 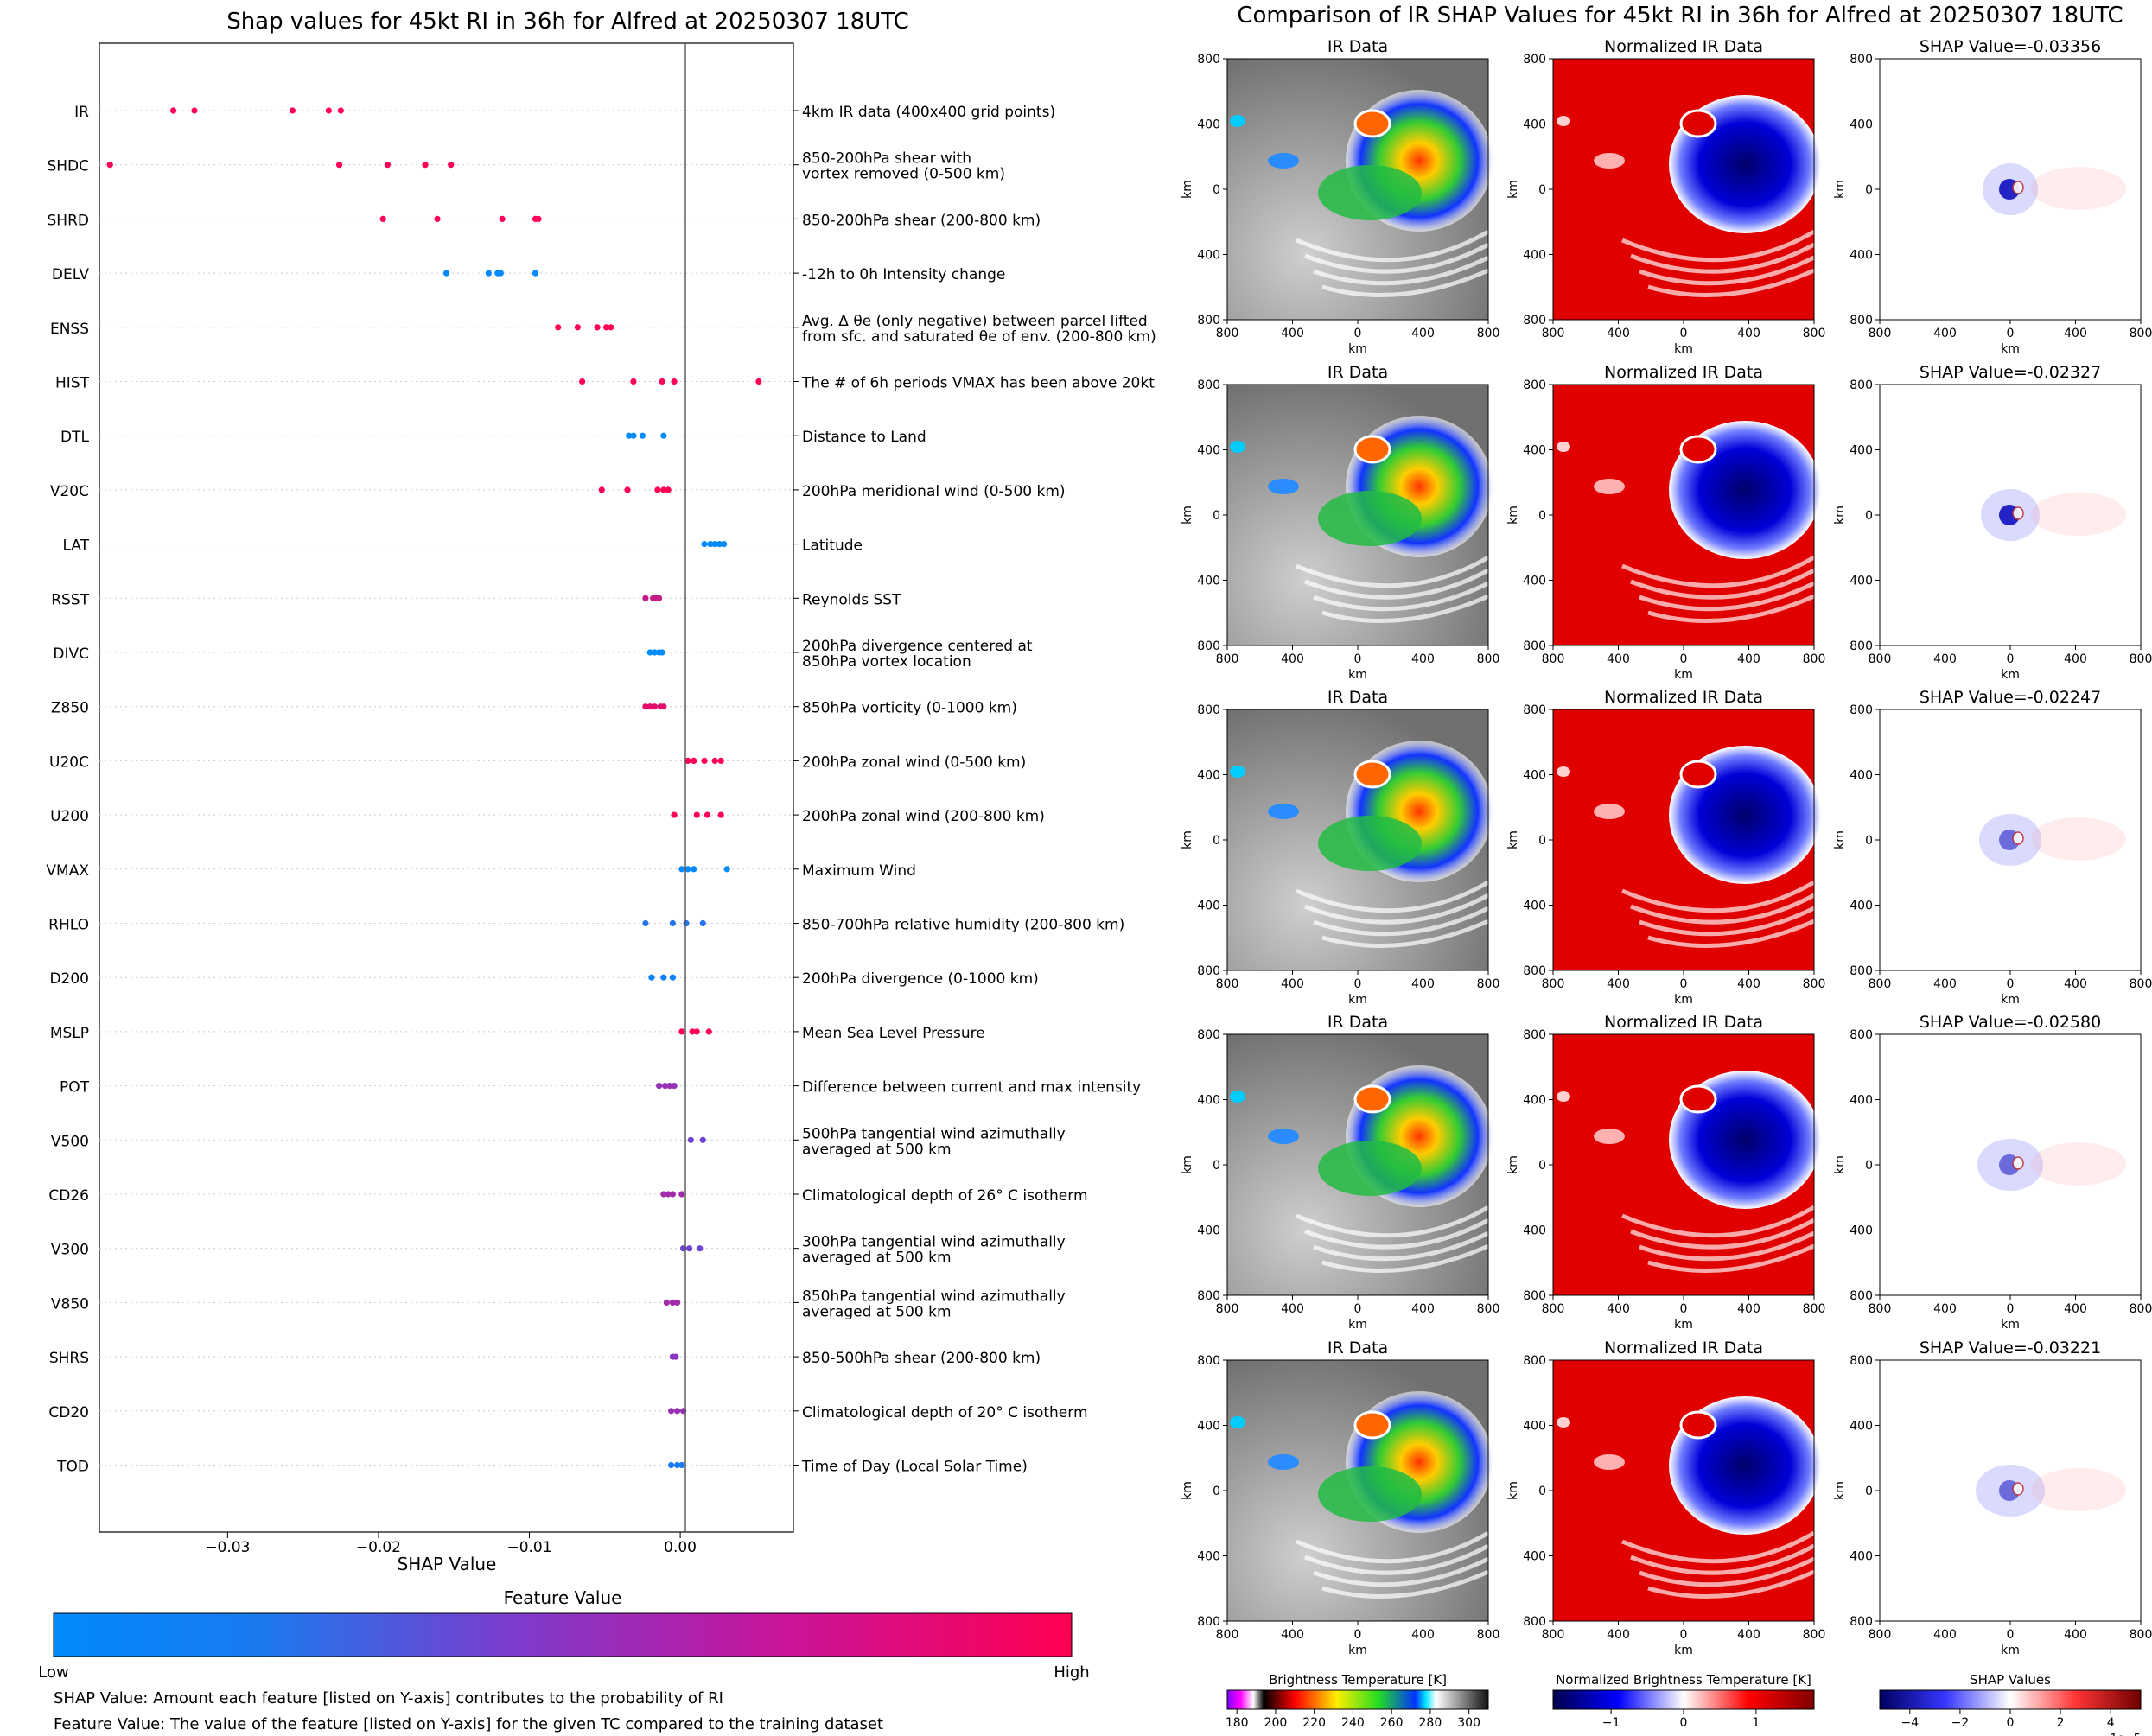 What do you see at coordinates (75, 1088) in the screenshot?
I see `feature-name-label: POT` at bounding box center [75, 1088].